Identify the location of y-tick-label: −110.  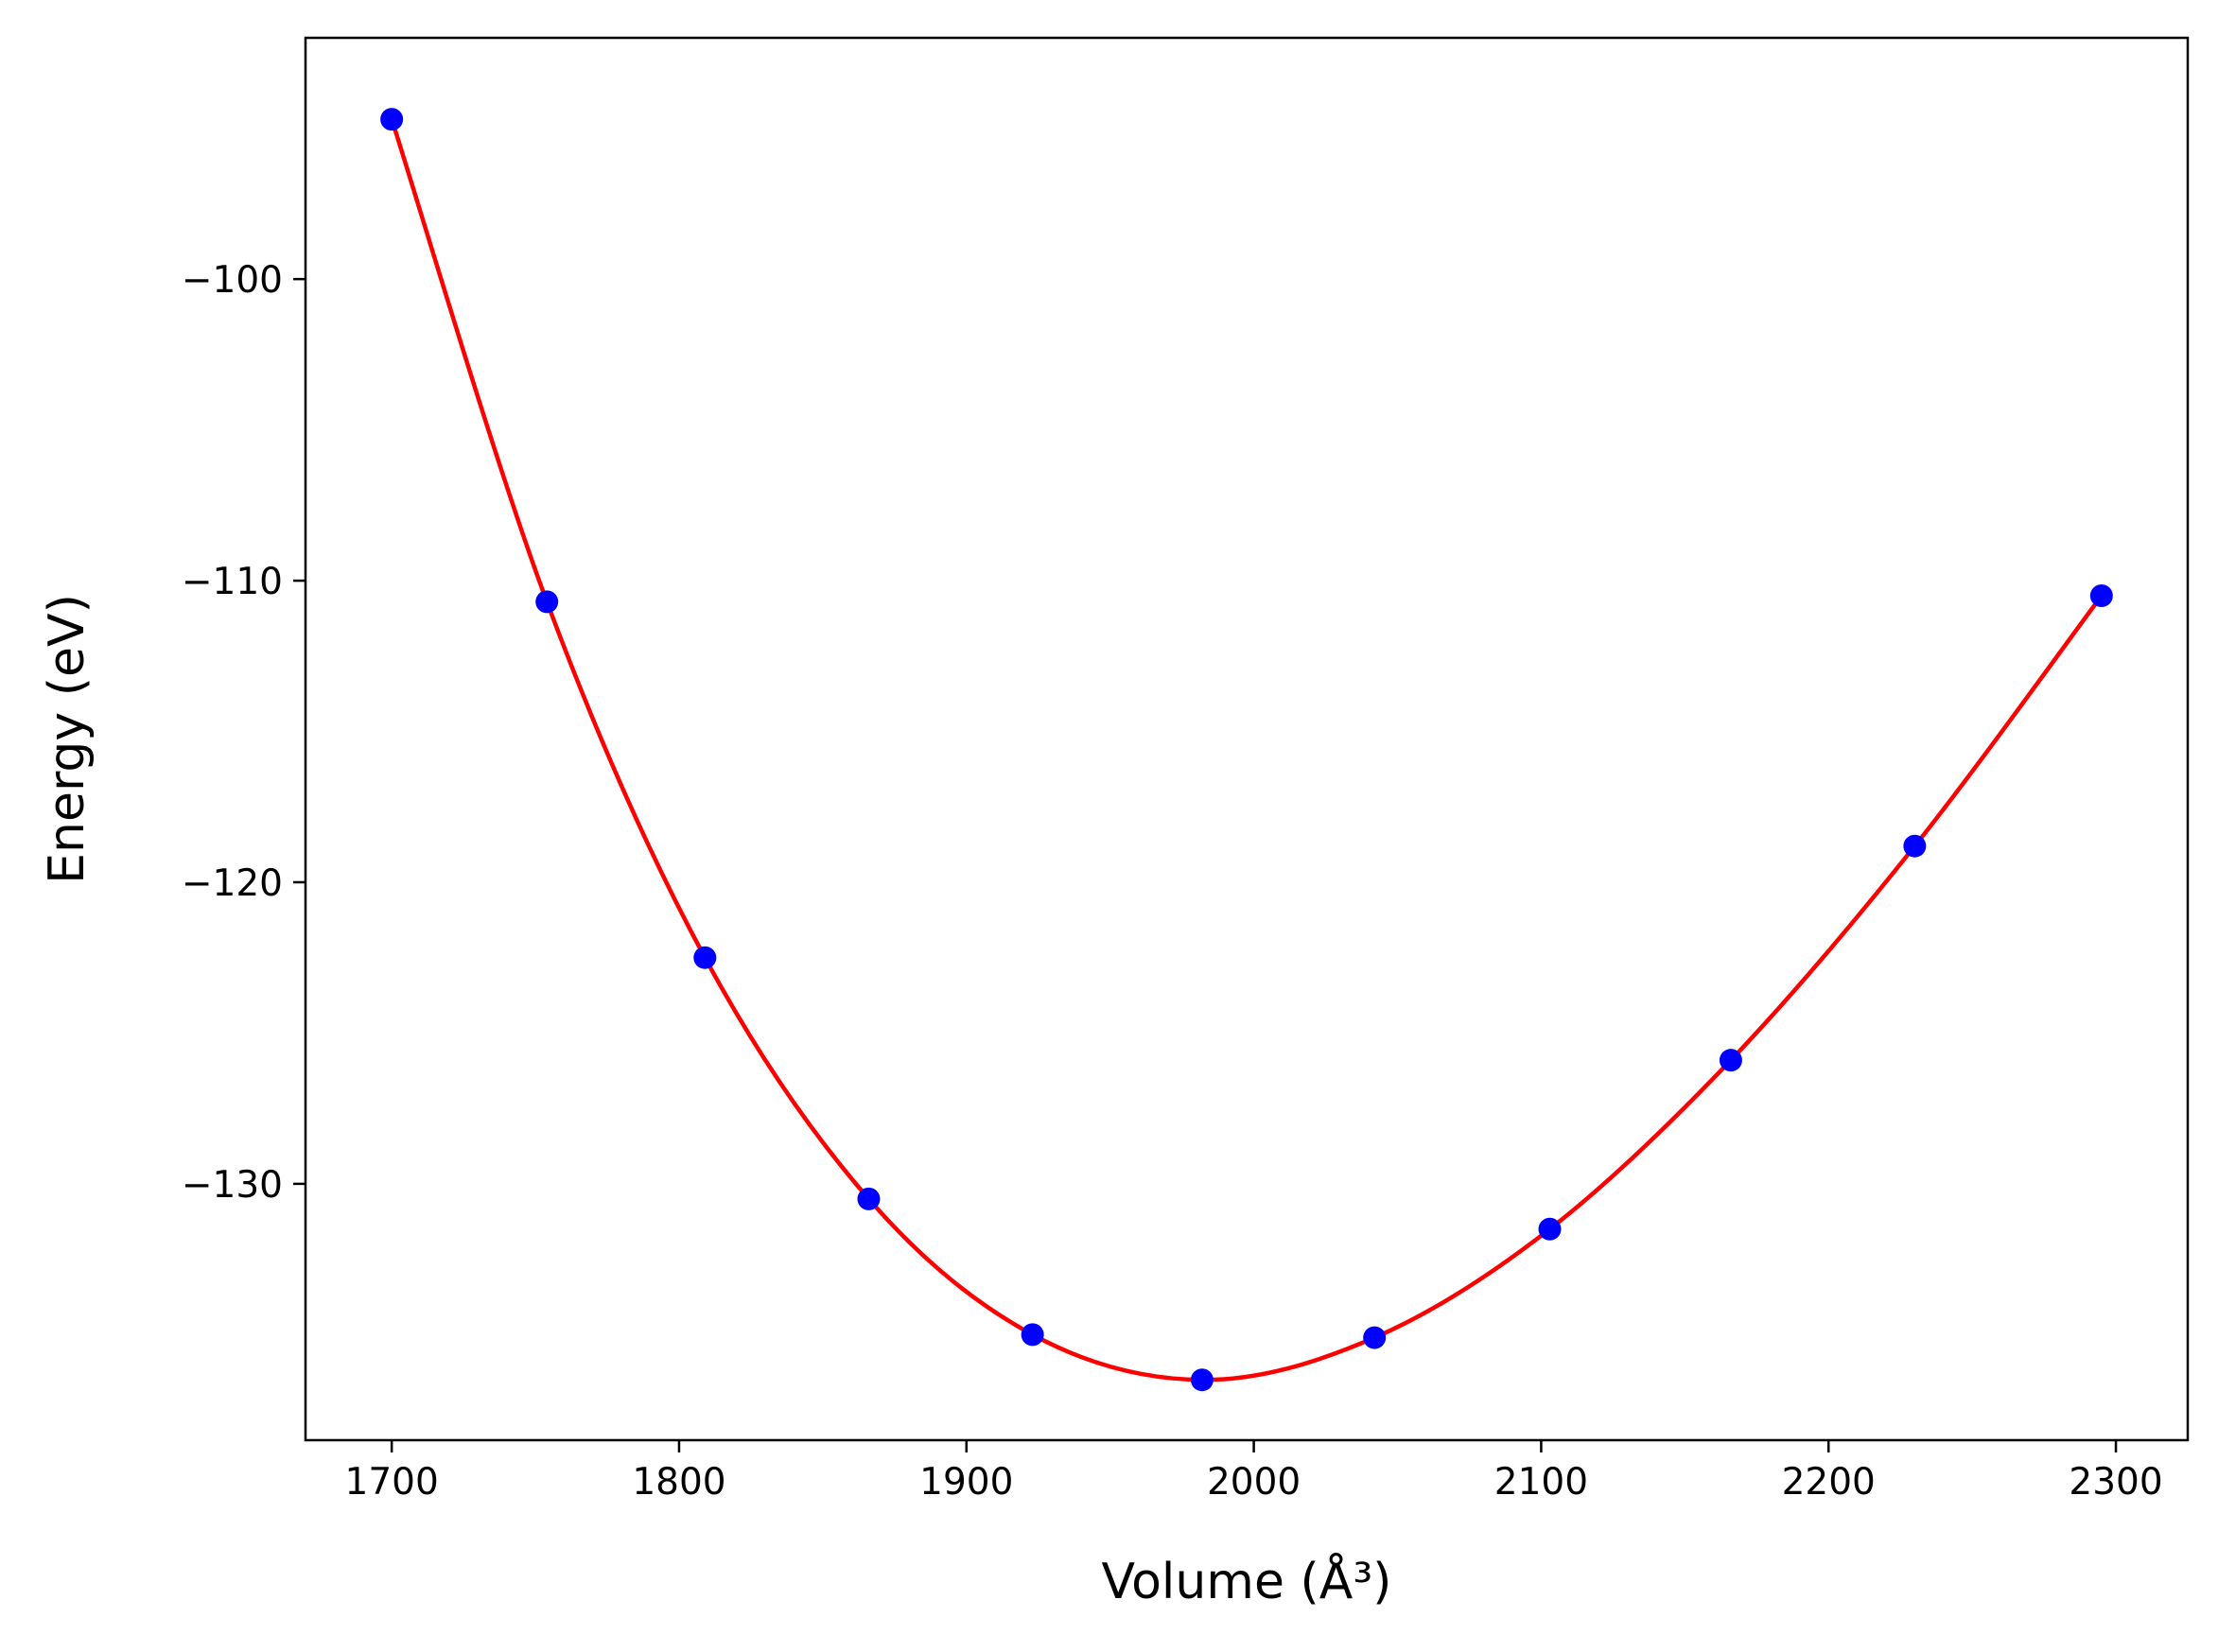
(232, 582).